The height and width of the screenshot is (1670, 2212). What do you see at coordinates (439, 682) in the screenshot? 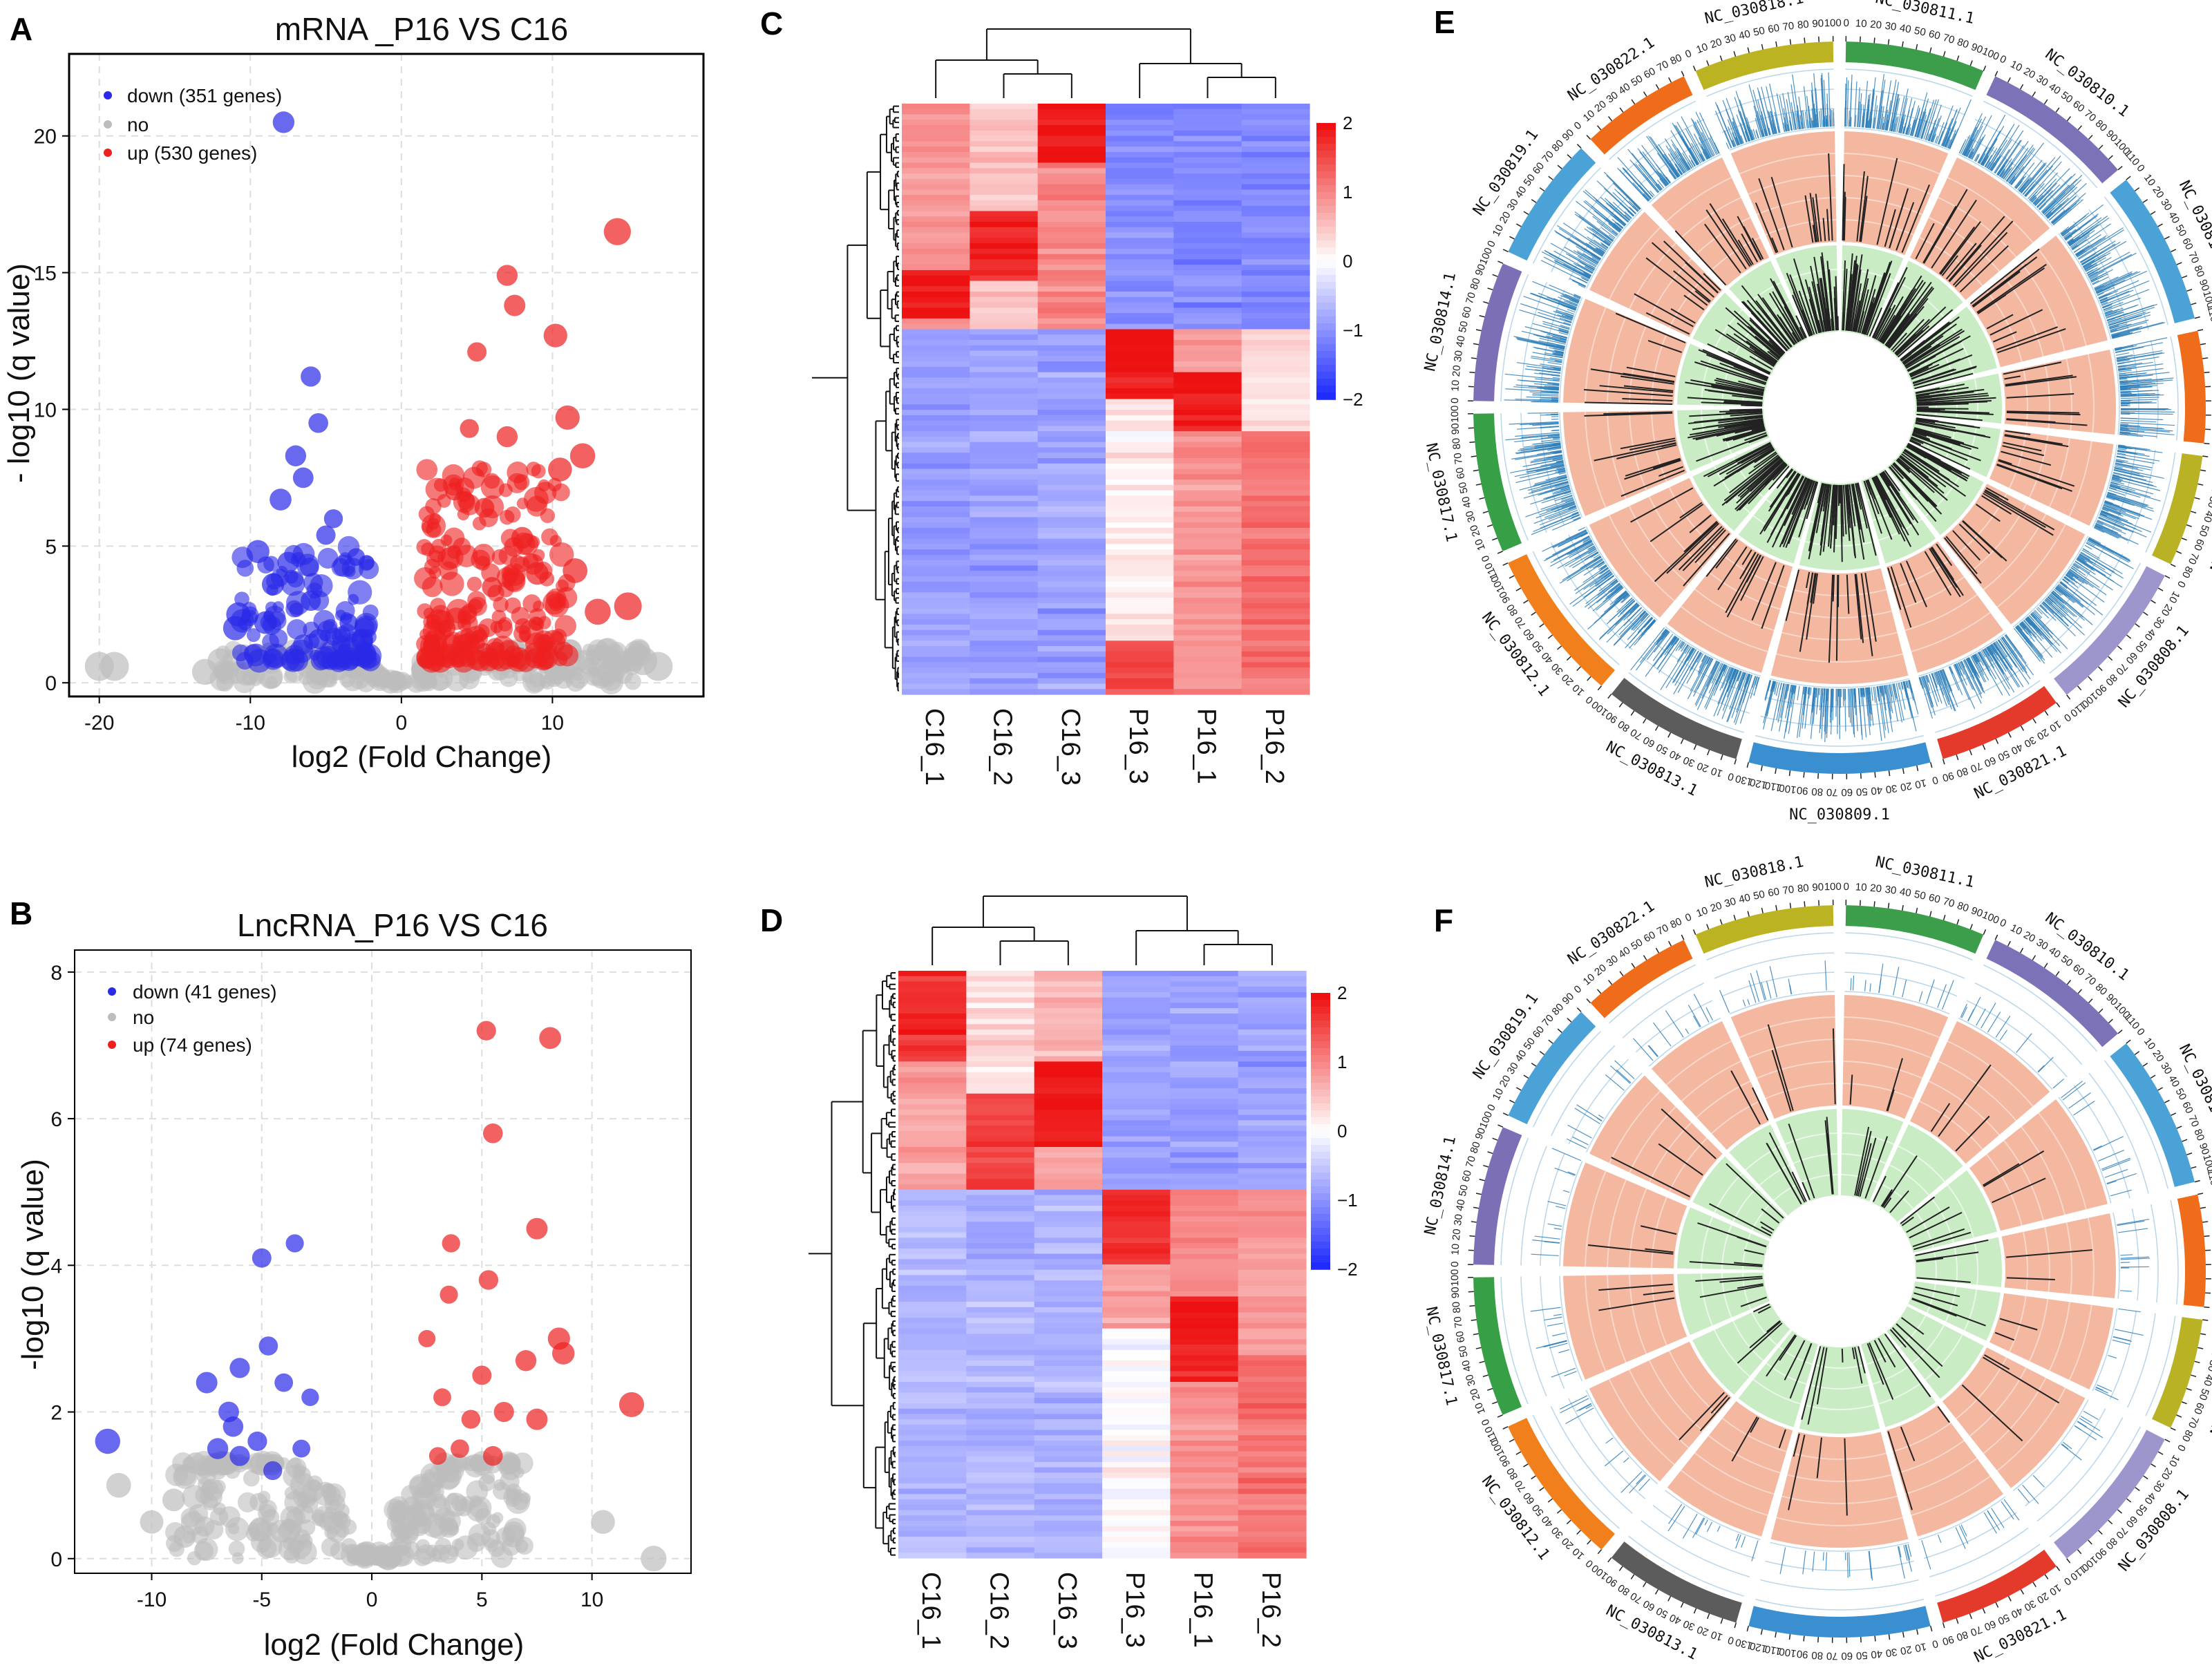
I see `no-point` at bounding box center [439, 682].